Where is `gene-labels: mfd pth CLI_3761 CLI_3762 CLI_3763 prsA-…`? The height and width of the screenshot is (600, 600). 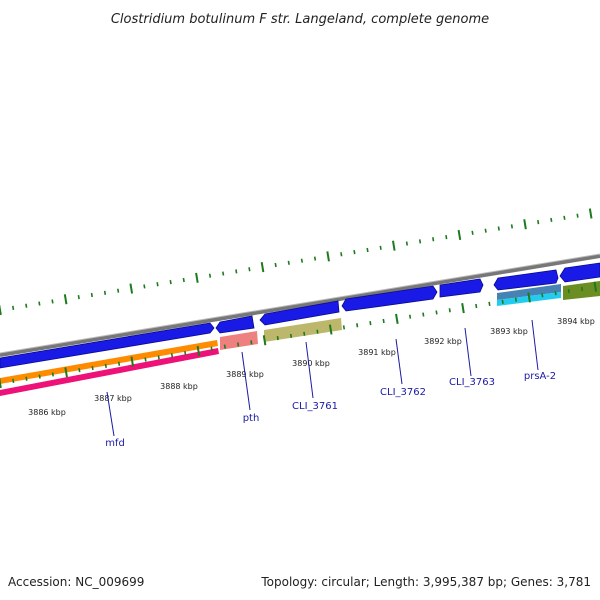 gene-labels: mfd pth CLI_3761 CLI_3762 CLI_3763 prsA-… is located at coordinates (330, 410).